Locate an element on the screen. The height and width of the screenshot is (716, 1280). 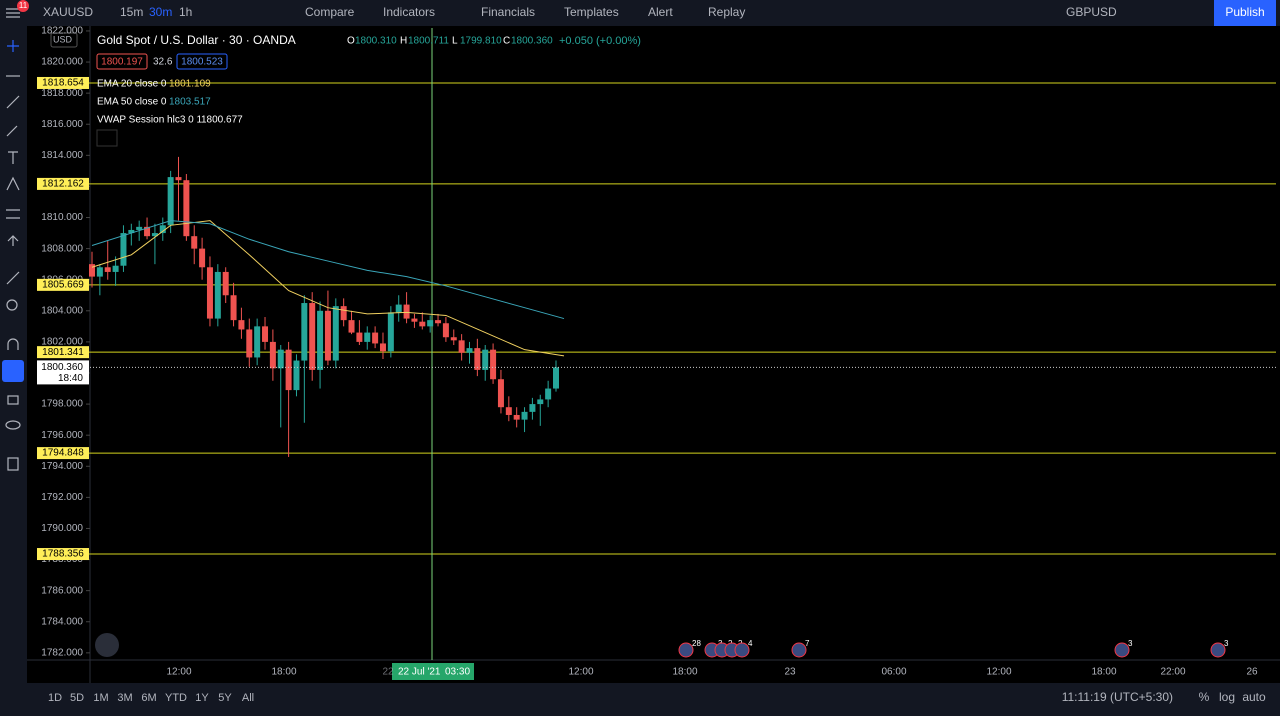
auto-button: auto is located at coordinates (1254, 697).